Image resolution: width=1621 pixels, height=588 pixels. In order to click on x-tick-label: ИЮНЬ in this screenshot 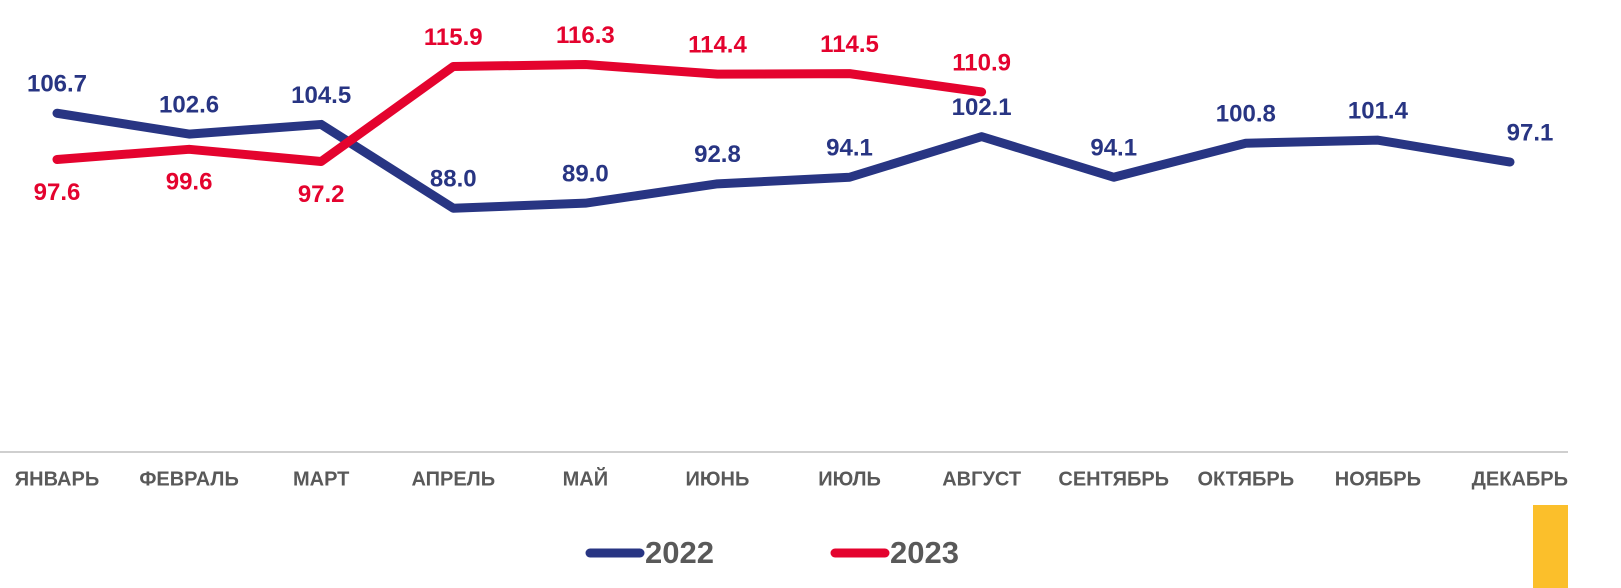, I will do `click(718, 479)`.